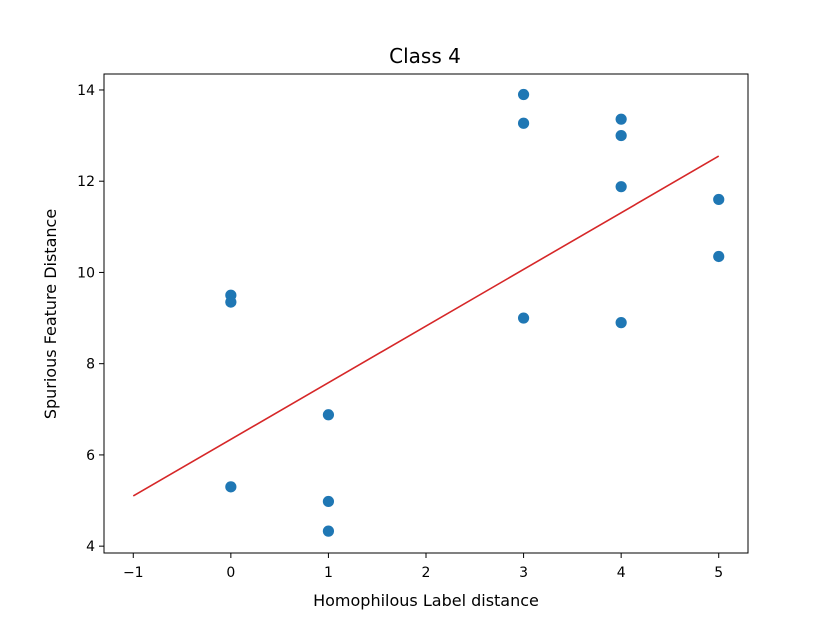  What do you see at coordinates (86, 273) in the screenshot?
I see `y-tick-label: 10` at bounding box center [86, 273].